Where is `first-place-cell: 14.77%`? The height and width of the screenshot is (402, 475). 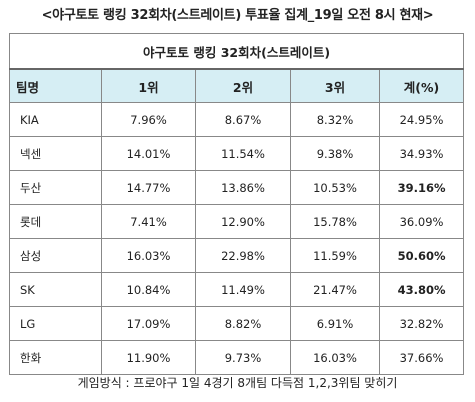
first-place-cell: 14.77% is located at coordinates (148, 187).